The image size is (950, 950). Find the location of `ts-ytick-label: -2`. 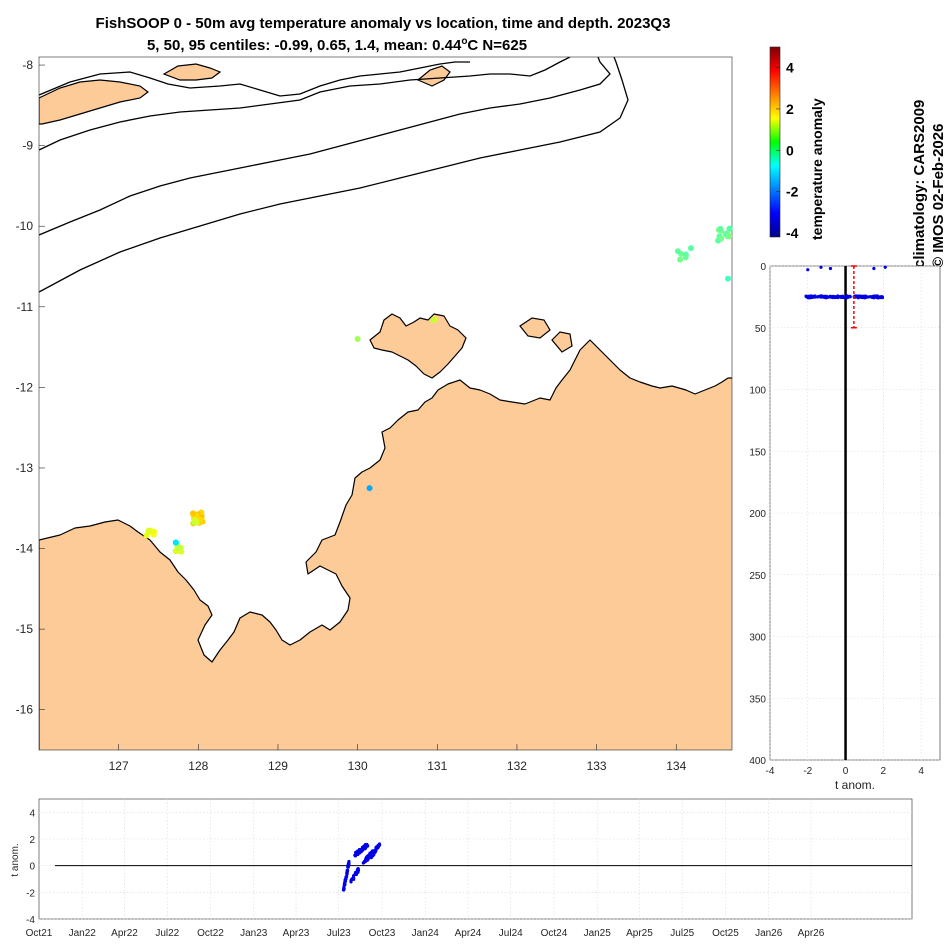

ts-ytick-label: -2 is located at coordinates (30, 893).